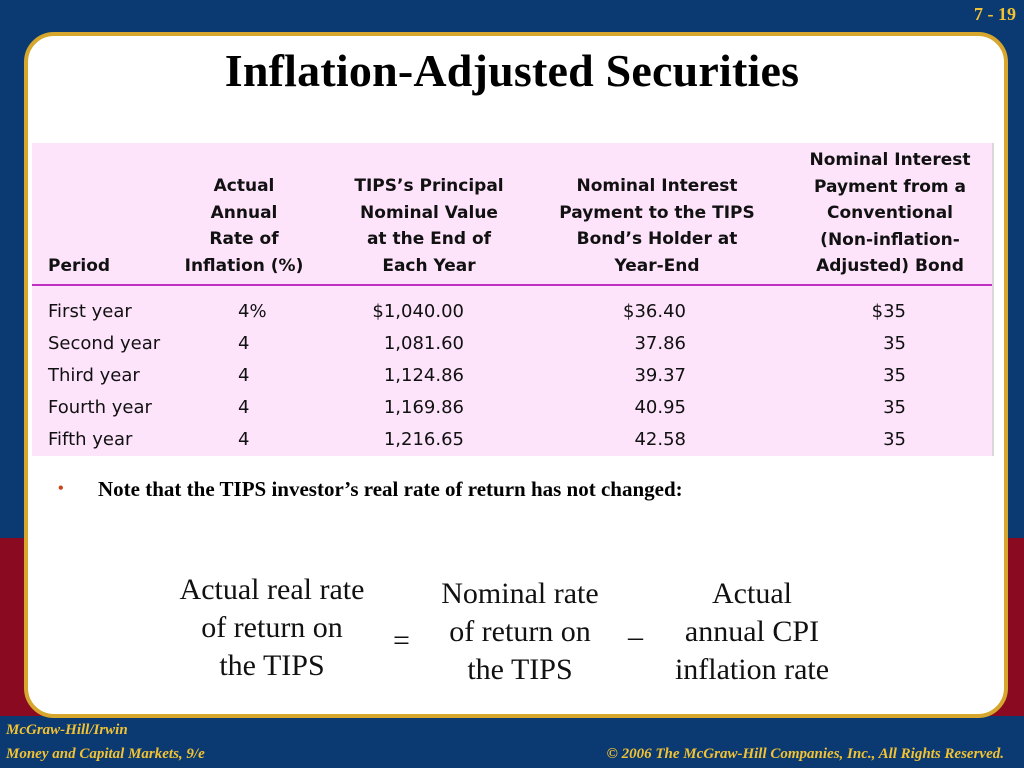 The width and height of the screenshot is (1024, 768). Describe the element at coordinates (423, 407) in the screenshot. I see `table-cell: 1,169.86` at that location.